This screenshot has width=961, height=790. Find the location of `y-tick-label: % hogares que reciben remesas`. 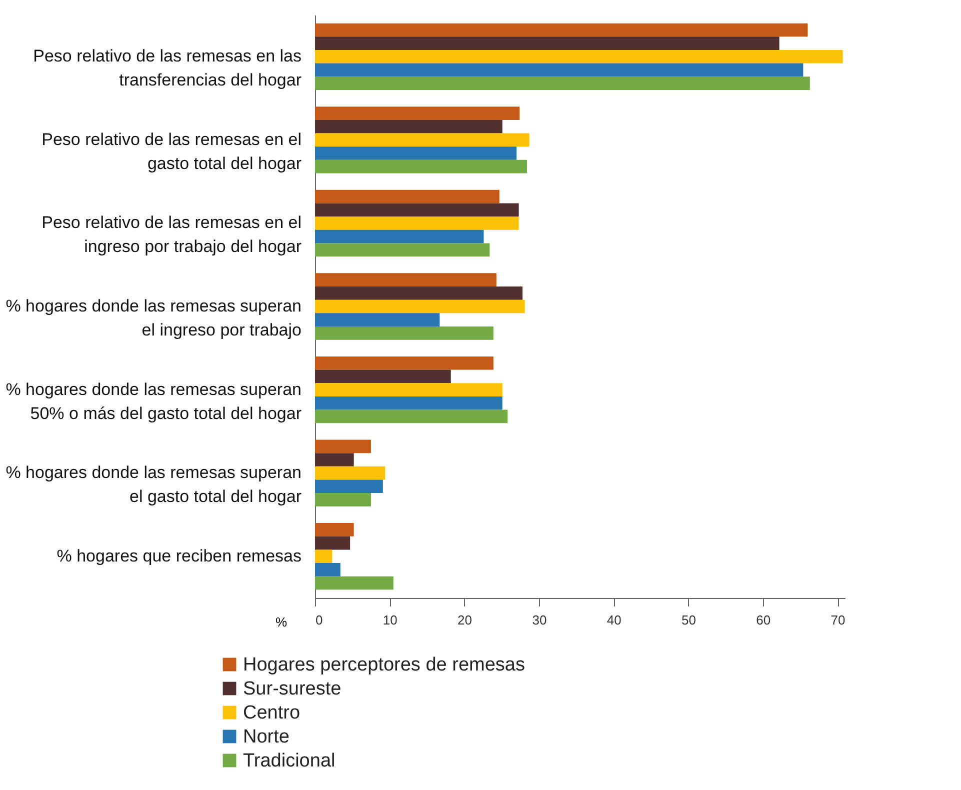

y-tick-label: % hogares que reciben remesas is located at coordinates (179, 556).